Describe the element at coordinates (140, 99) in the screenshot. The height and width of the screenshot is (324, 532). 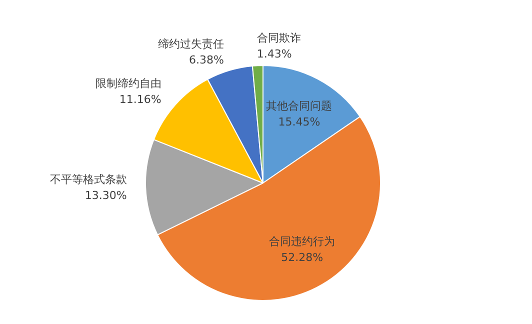
I see `data-label: 11.16%` at that location.